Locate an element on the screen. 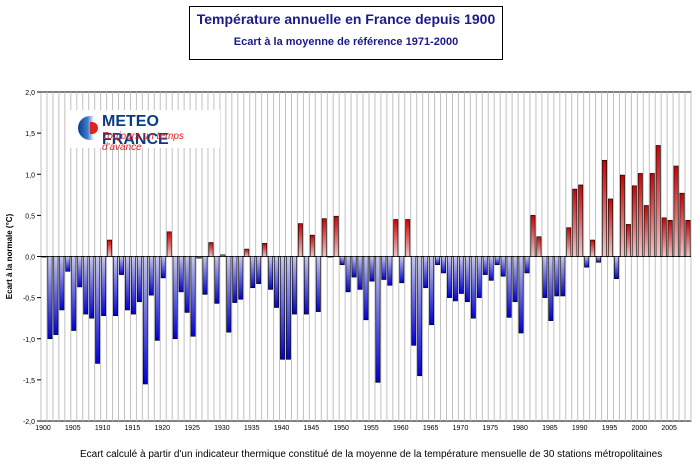 This screenshot has height=466, width=700. bar-1936 is located at coordinates (259, 270).